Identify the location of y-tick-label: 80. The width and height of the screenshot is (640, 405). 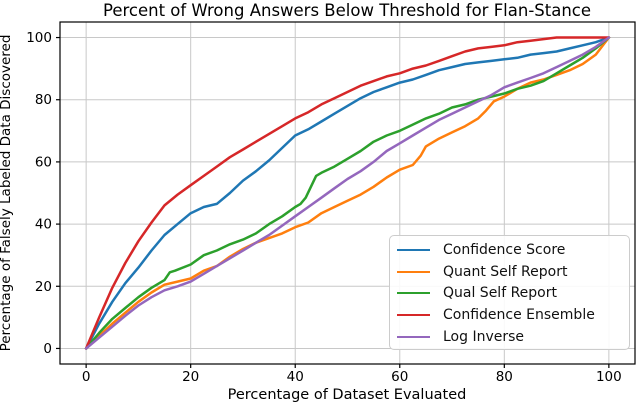
(43, 100).